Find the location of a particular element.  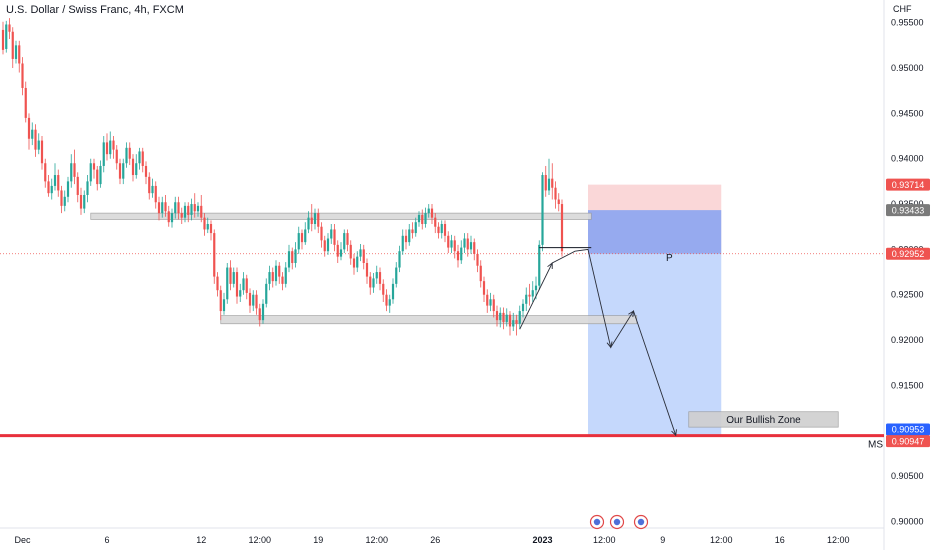

price-tag is located at coordinates (908, 429).